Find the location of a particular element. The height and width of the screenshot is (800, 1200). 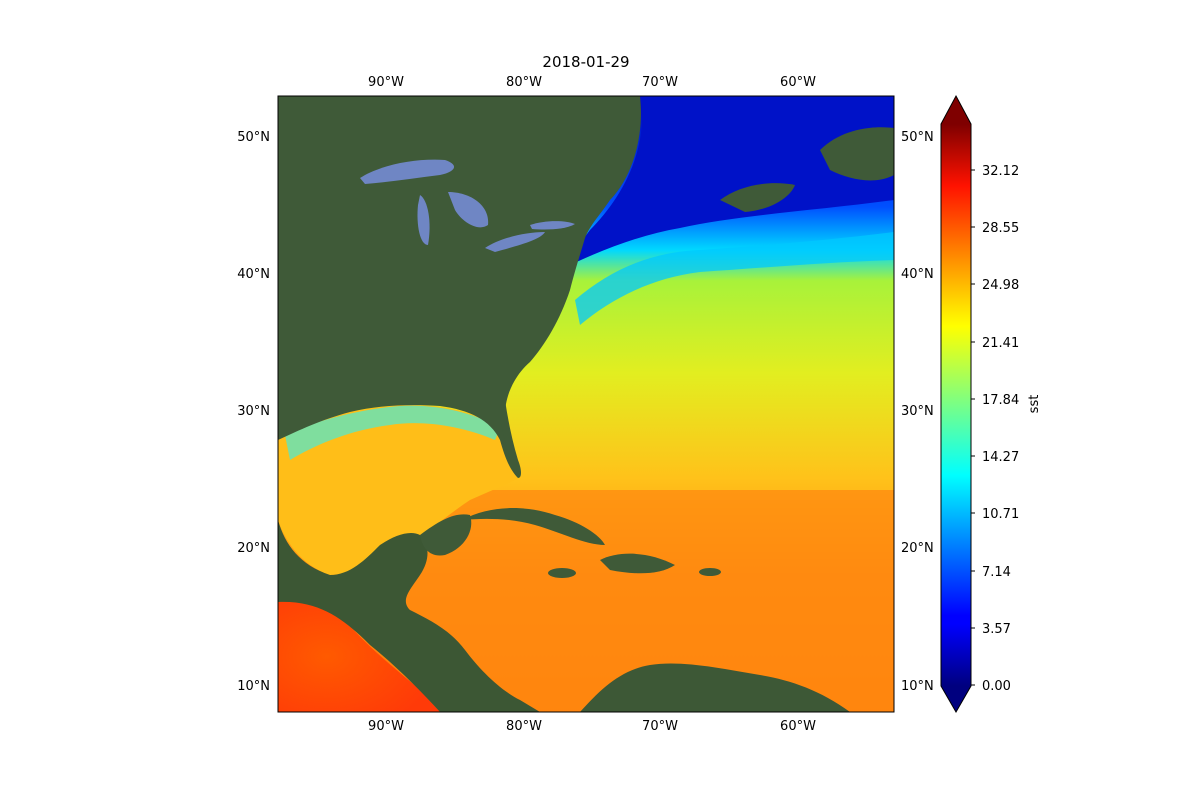

colorbar-tick-label: 0.00 is located at coordinates (996, 686).